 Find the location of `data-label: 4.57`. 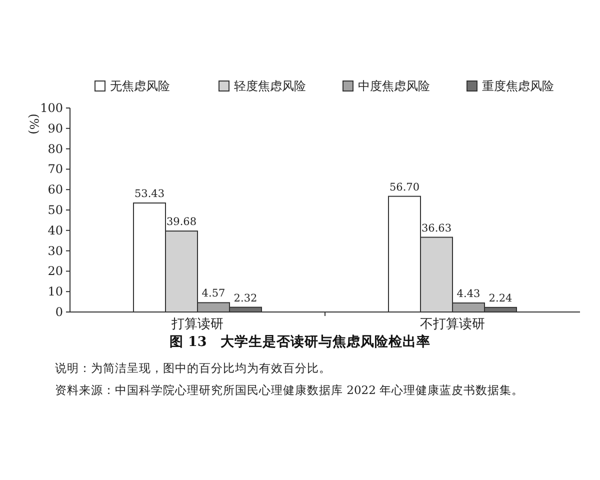

data-label: 4.57 is located at coordinates (214, 294).